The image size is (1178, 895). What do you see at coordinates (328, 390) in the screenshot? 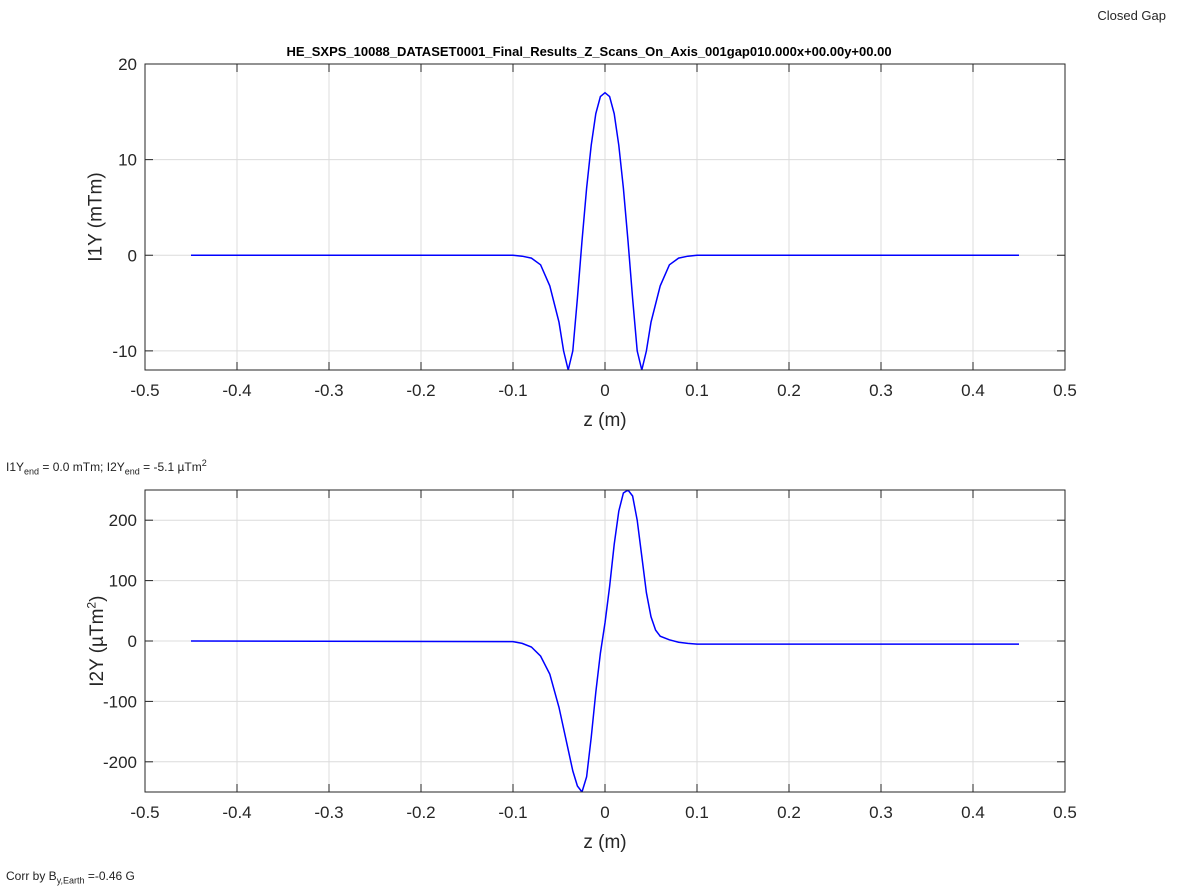
I see `top-x-tick-label: -0.3` at bounding box center [328, 390].